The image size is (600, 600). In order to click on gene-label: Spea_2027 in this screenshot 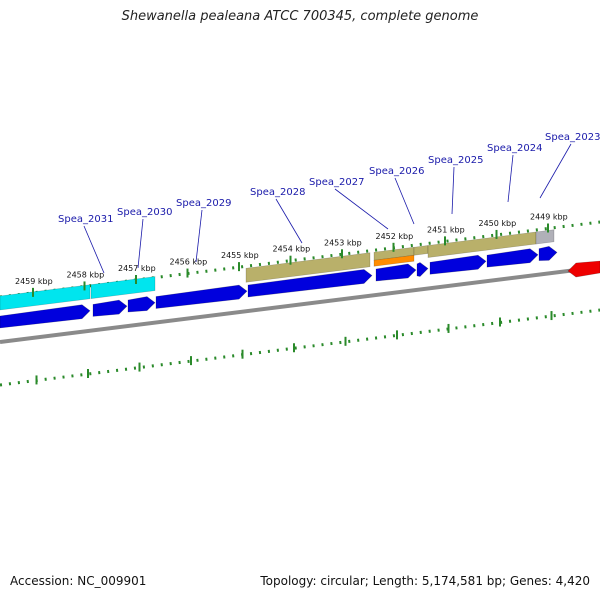, I will do `click(336, 182)`.